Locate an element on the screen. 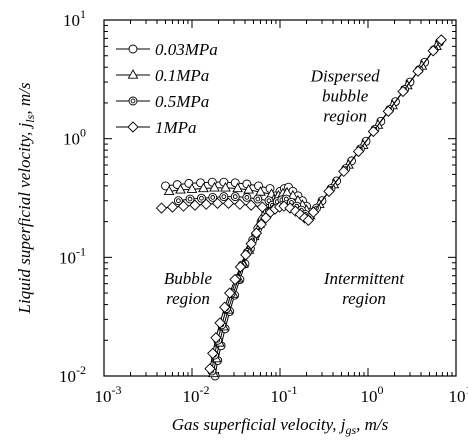 Image resolution: width=468 pixels, height=442 pixels. legend: 0.03MPa 0.1MPa 0.5MPa 1MPa is located at coordinates (167, 88).